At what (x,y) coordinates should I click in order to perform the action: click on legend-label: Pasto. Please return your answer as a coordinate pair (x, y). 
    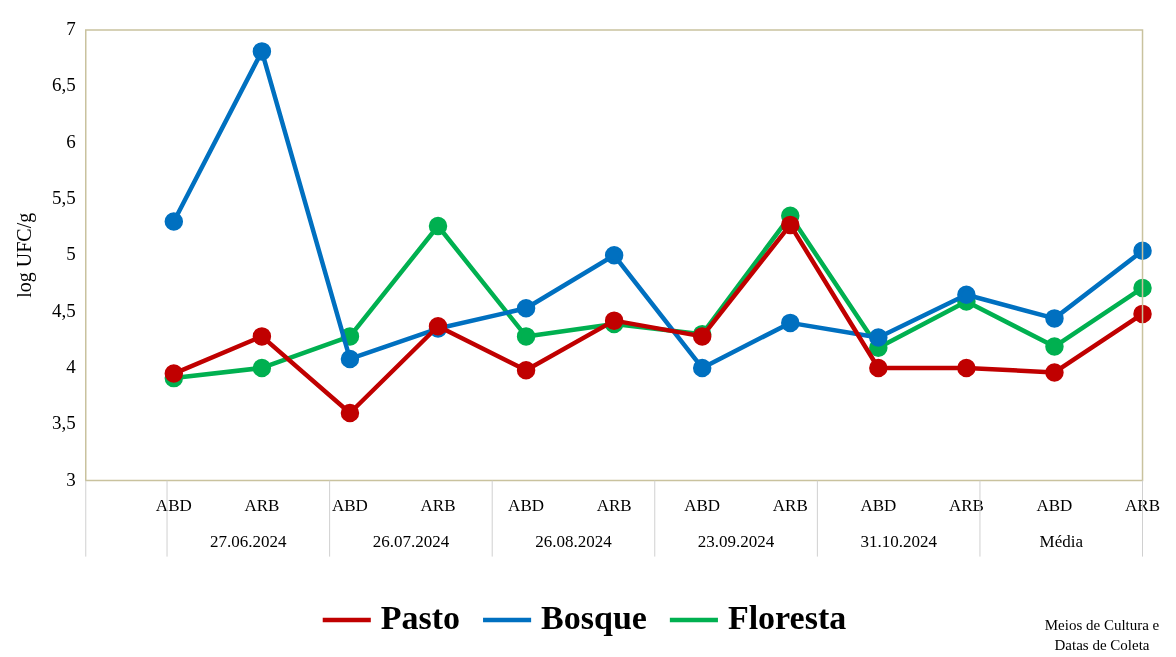
    Looking at the image, I should click on (420, 617).